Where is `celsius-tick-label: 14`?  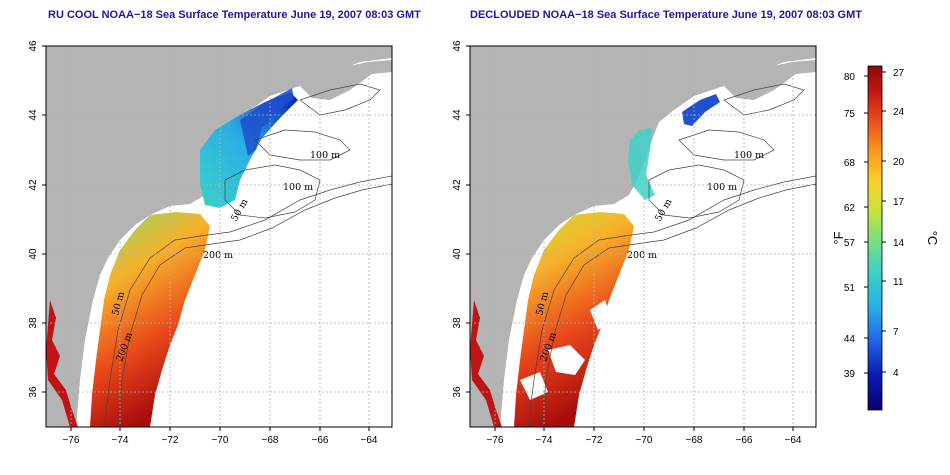
celsius-tick-label: 14 is located at coordinates (899, 243).